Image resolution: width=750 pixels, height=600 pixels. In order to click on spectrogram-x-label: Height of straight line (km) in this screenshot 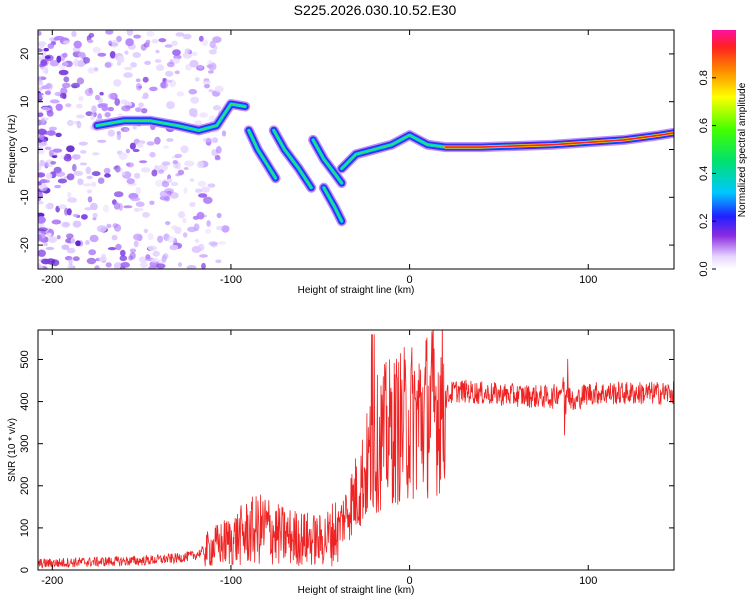, I will do `click(356, 290)`.